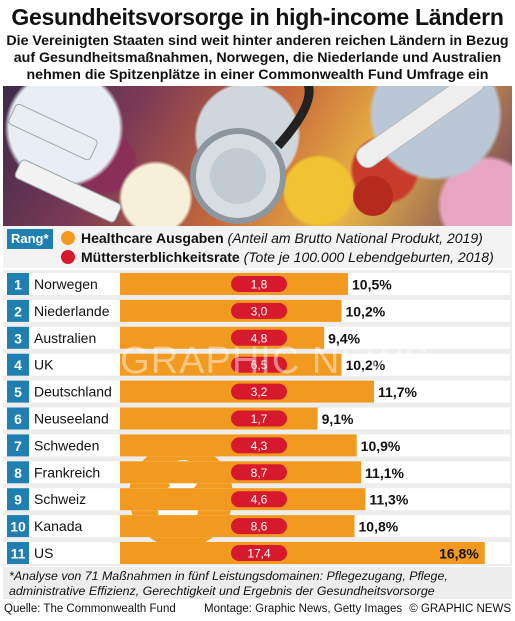 The height and width of the screenshot is (621, 515). I want to click on copyright: © GRAPHIC NEWS, so click(460, 609).